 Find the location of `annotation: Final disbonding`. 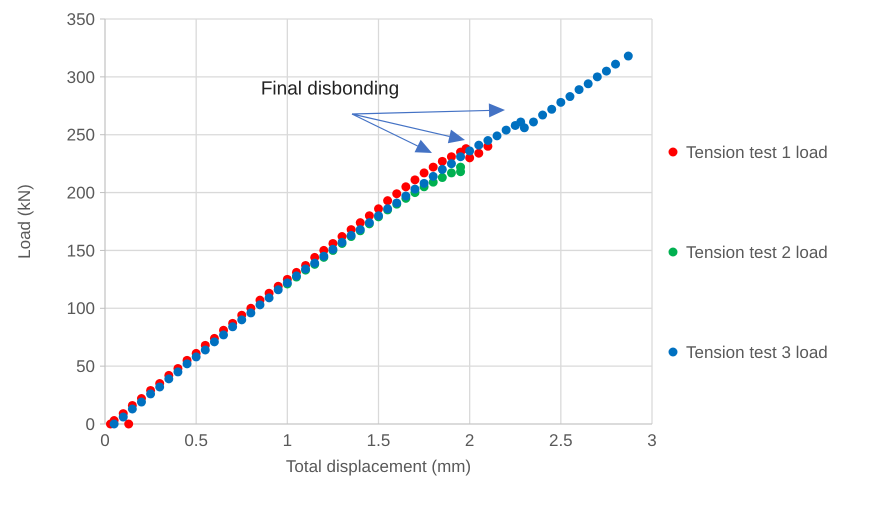

annotation: Final disbonding is located at coordinates (330, 89).